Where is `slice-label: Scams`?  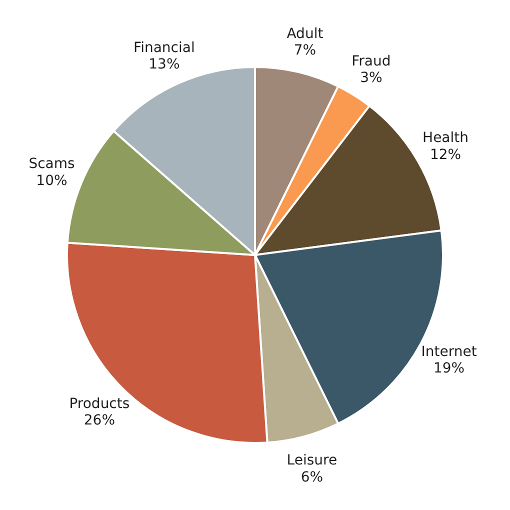
slice-label: Scams is located at coordinates (51, 164).